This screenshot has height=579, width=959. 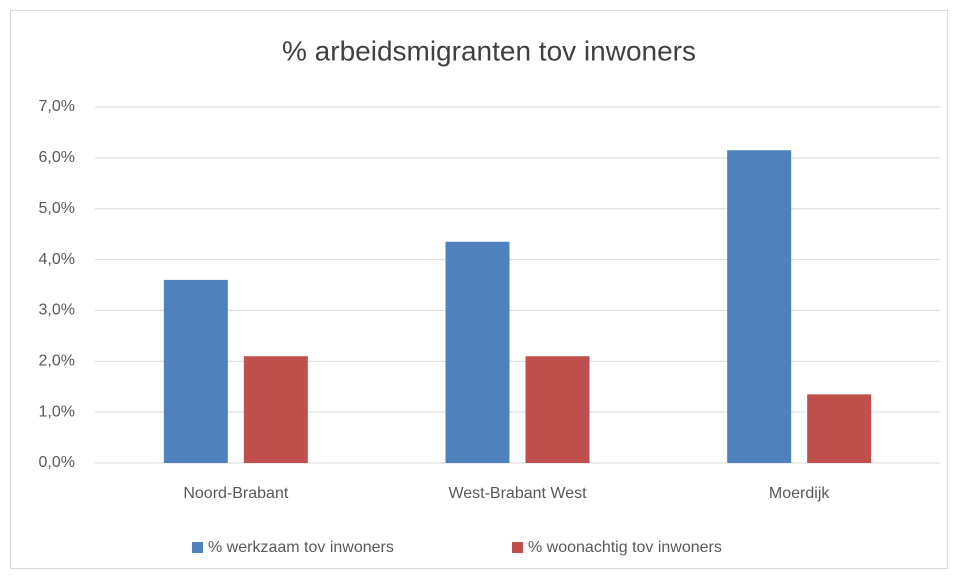 What do you see at coordinates (489, 50) in the screenshot?
I see `chart-title: % arbeidsmigranten tov inwoners` at bounding box center [489, 50].